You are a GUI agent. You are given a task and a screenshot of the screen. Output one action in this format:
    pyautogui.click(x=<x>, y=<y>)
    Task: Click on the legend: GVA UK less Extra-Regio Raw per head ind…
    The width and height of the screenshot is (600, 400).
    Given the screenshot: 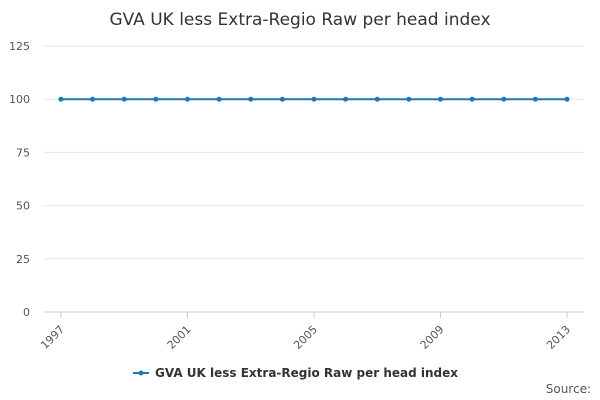 What is the action you would take?
    pyautogui.click(x=295, y=373)
    